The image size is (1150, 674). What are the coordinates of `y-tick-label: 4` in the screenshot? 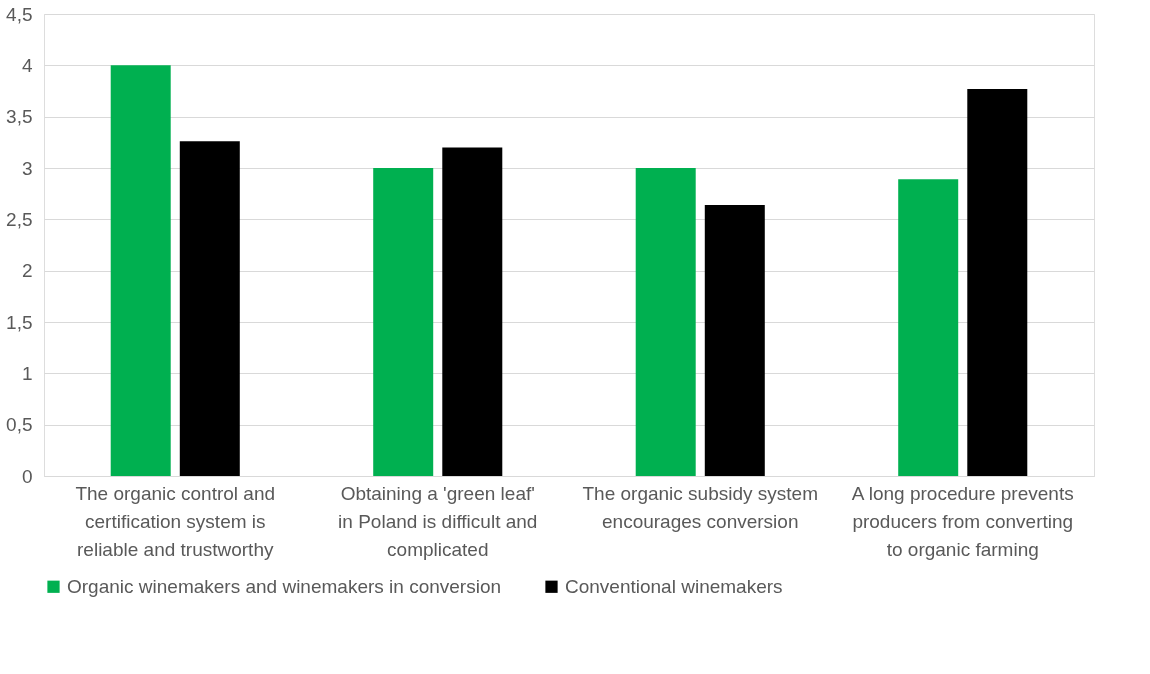 It's located at (27, 65).